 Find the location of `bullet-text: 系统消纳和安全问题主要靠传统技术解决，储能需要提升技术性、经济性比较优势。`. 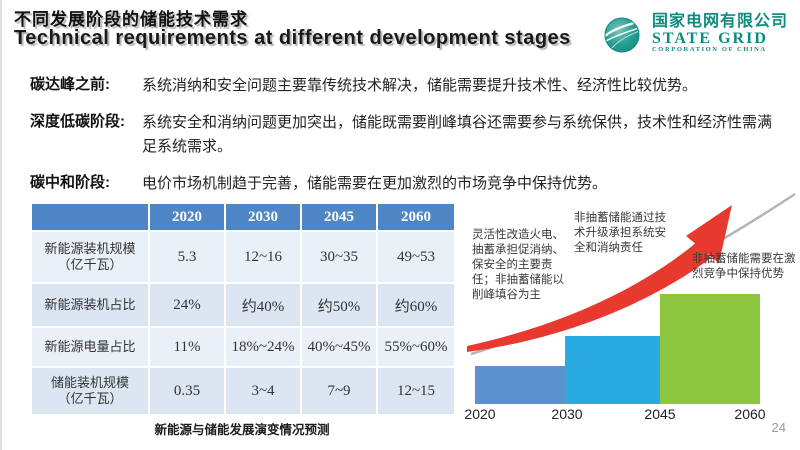

bullet-text: 系统消纳和安全问题主要靠传统技术解决，储能需要提升技术性、经济性比较优势。 is located at coordinates (420, 85).